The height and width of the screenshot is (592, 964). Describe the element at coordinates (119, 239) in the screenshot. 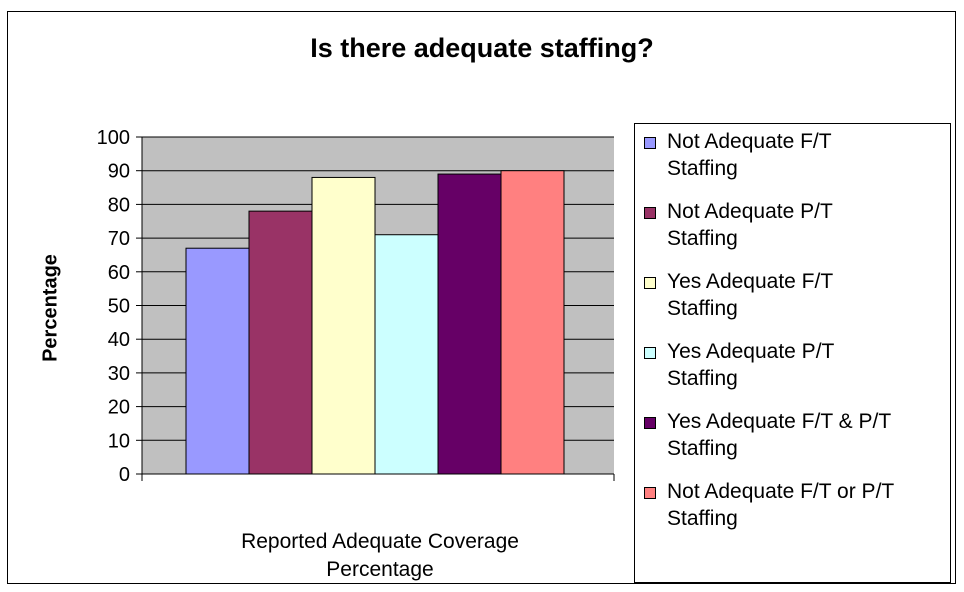

I see `y-tick-label: 70` at that location.